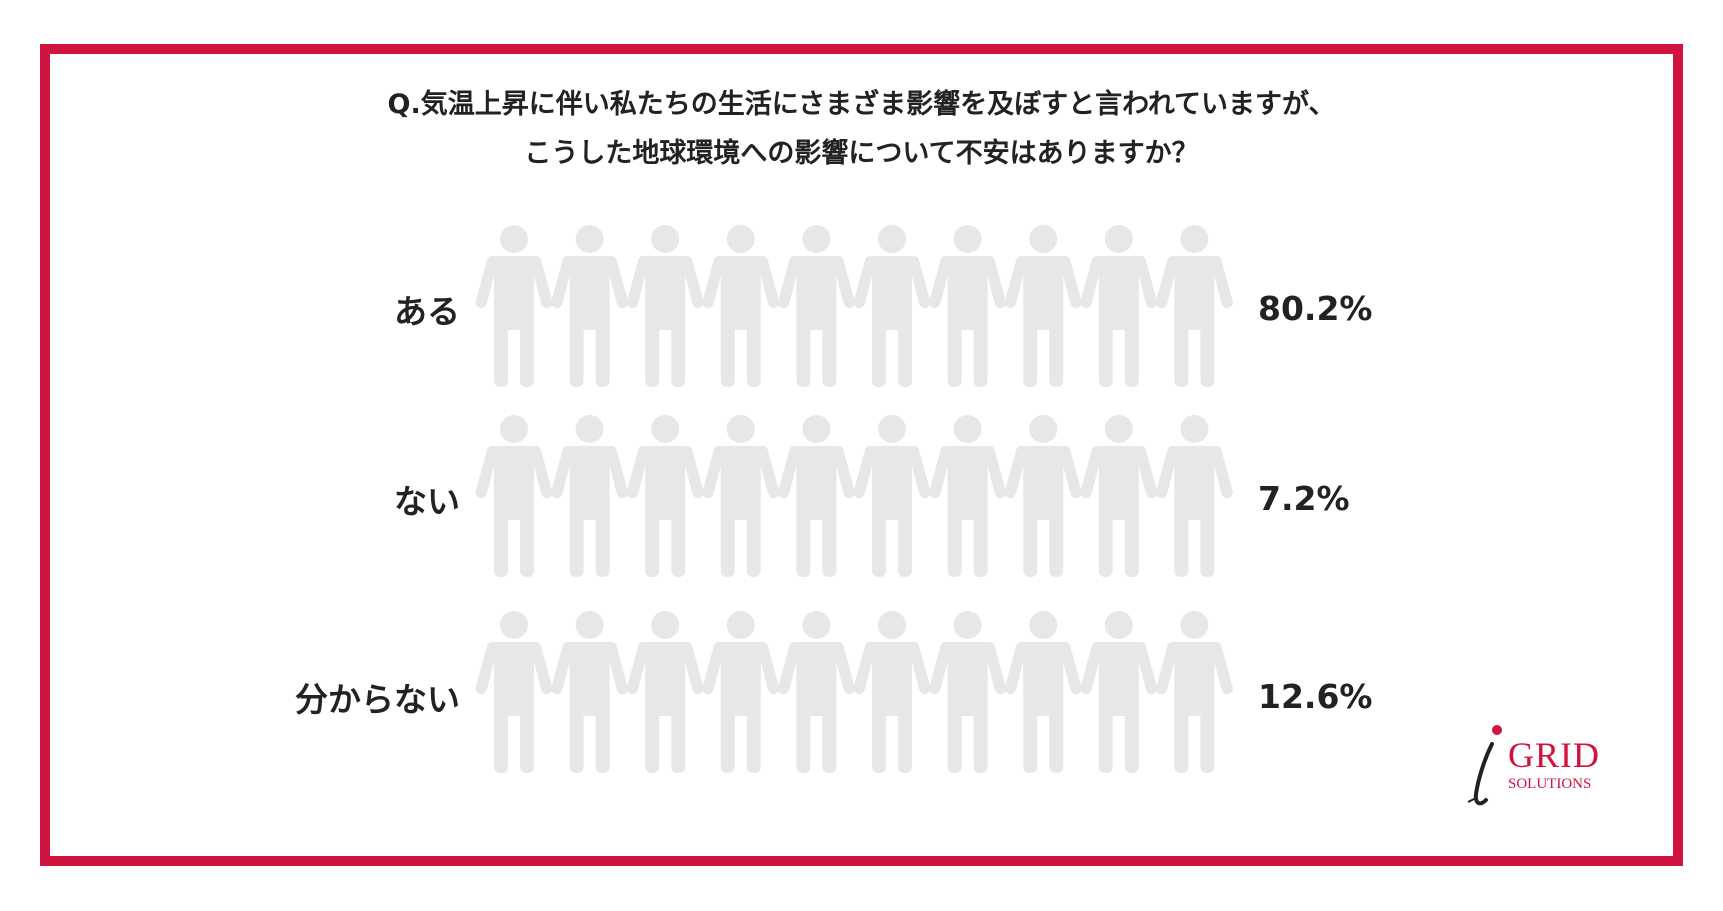 This screenshot has height=911, width=1723. I want to click on igrid-solutions-logo: GRID SOLUTIONS, so click(1548, 767).